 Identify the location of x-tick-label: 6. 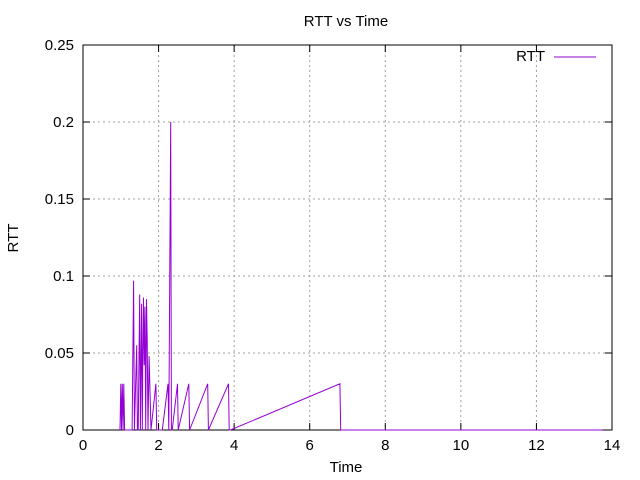
(310, 445).